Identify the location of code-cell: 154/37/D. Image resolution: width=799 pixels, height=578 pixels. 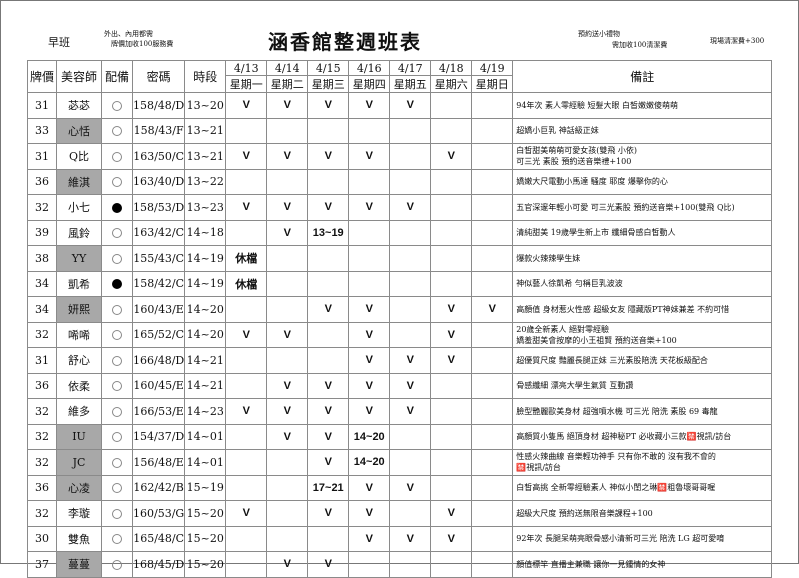
(158, 436).